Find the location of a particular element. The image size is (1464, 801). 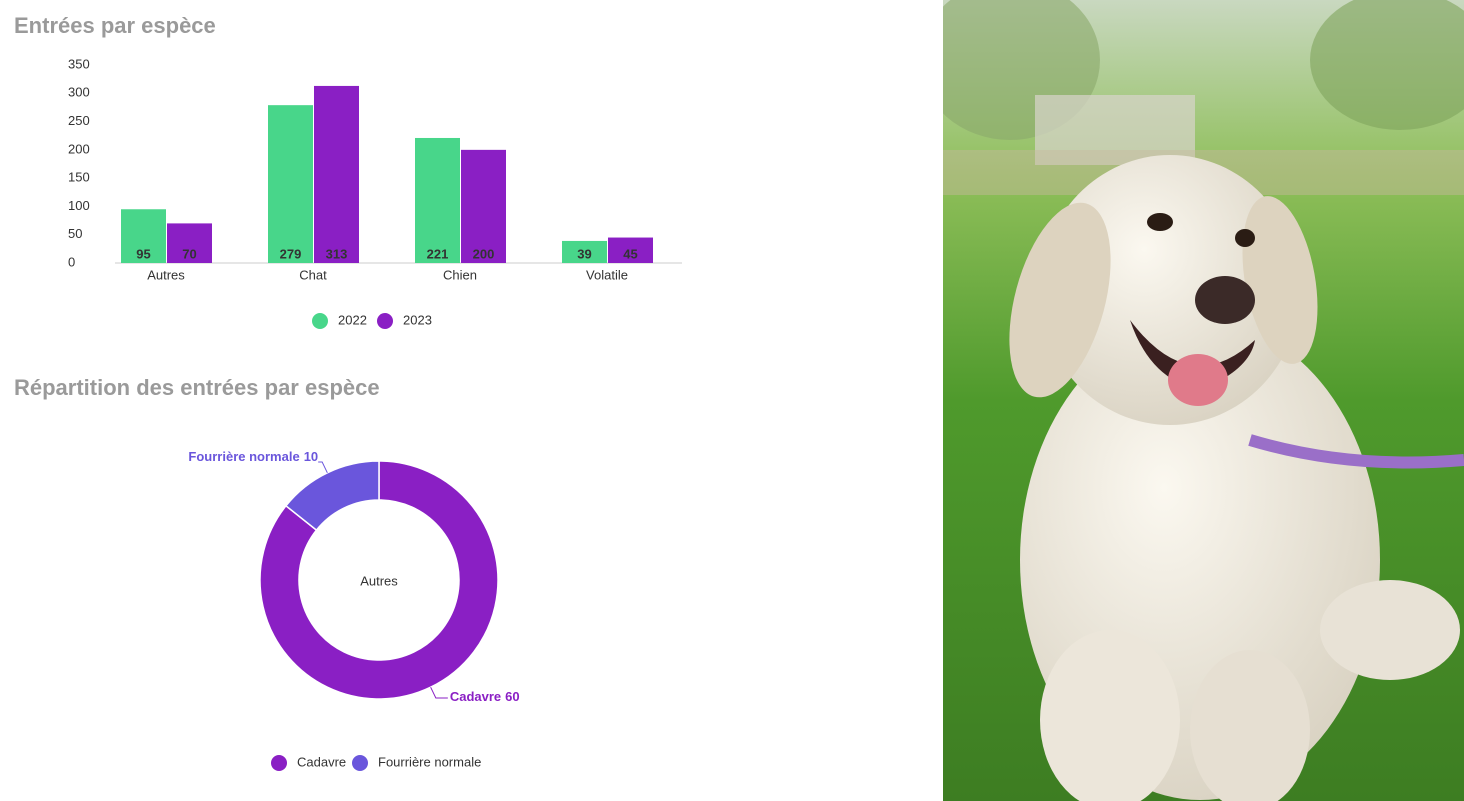

y-tick-label: 100 is located at coordinates (79, 205).